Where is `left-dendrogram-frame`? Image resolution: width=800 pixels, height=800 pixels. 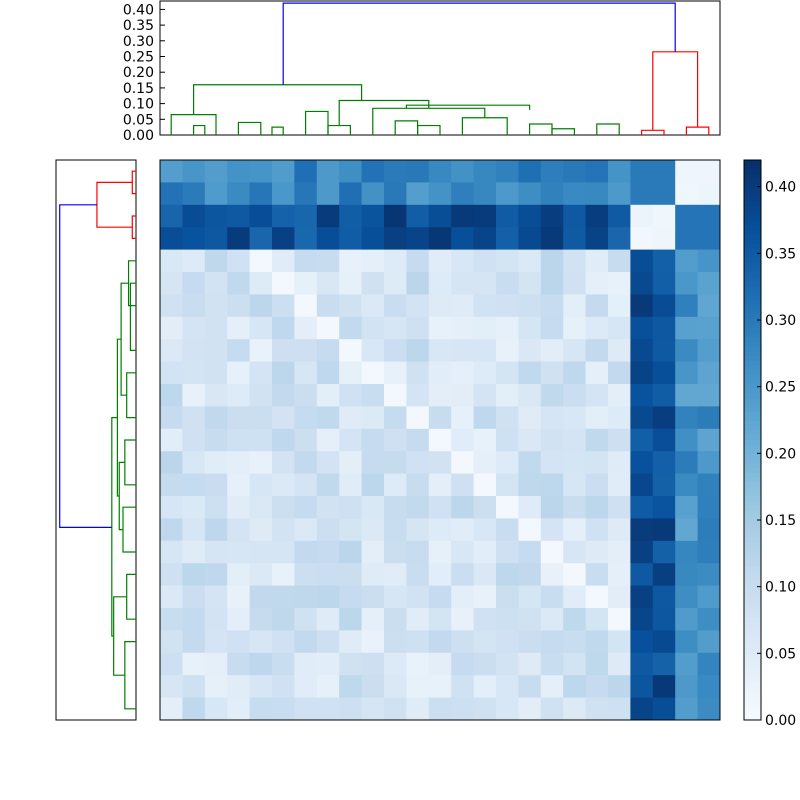
left-dendrogram-frame is located at coordinates (96, 440).